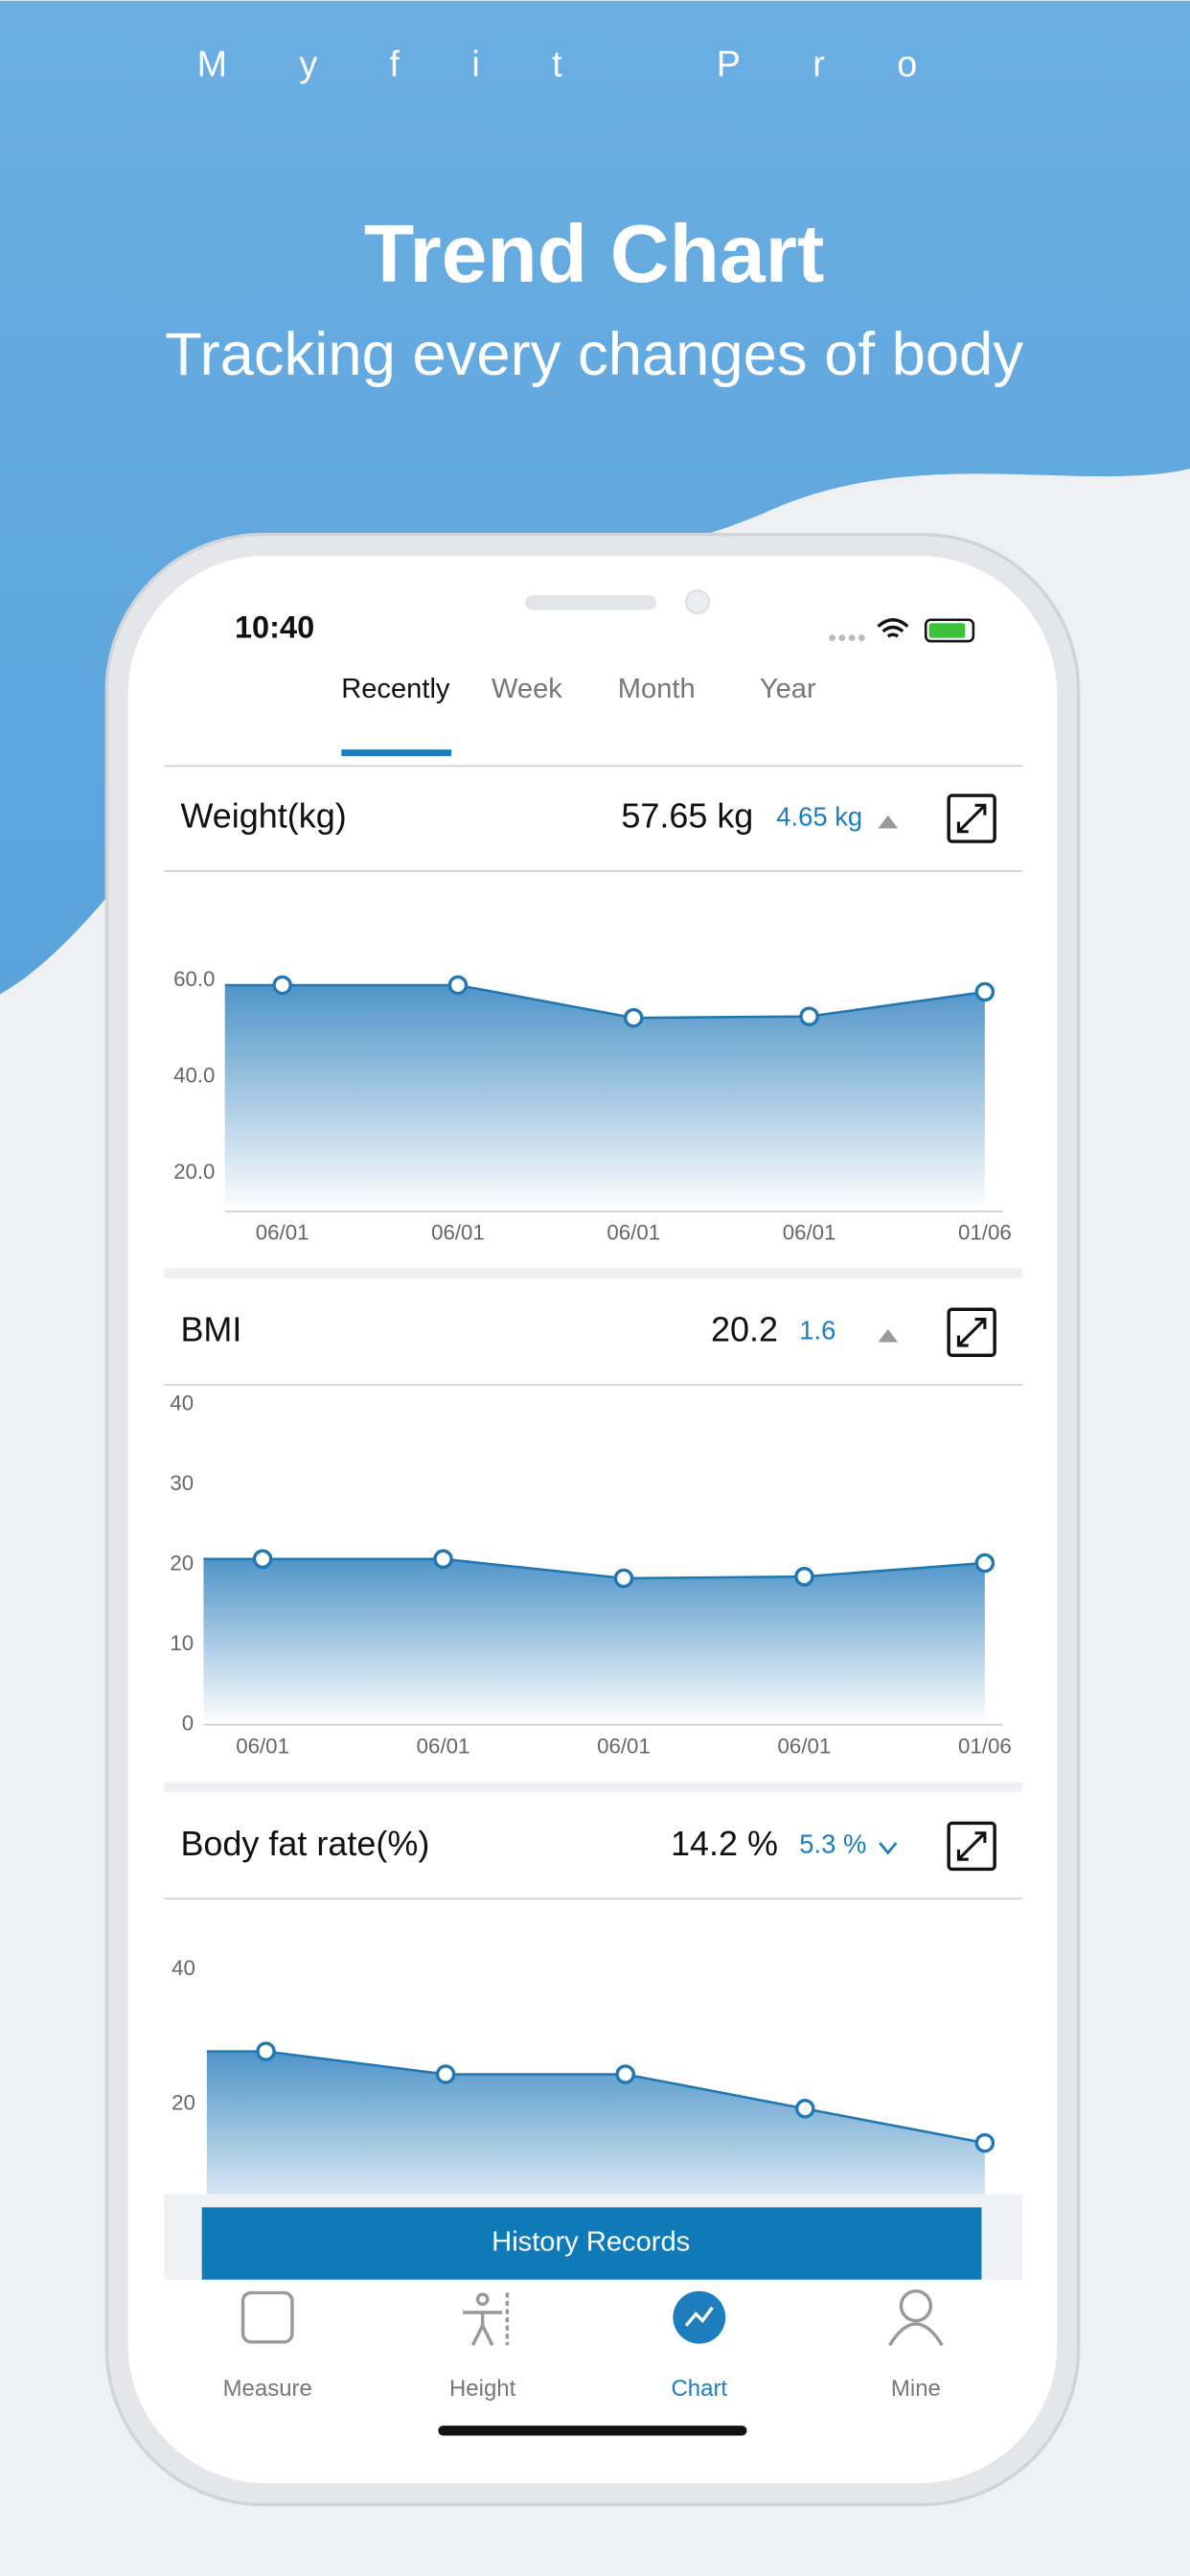 The image size is (1190, 2576). Describe the element at coordinates (274, 627) in the screenshot. I see `status-time: 10:40` at that location.